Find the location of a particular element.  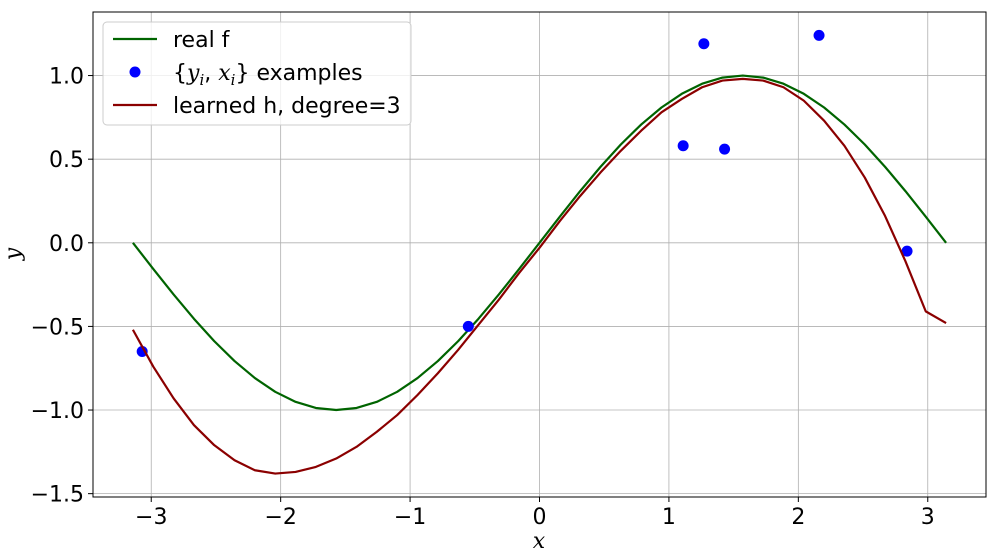

x-tick-label: −3 is located at coordinates (151, 517).